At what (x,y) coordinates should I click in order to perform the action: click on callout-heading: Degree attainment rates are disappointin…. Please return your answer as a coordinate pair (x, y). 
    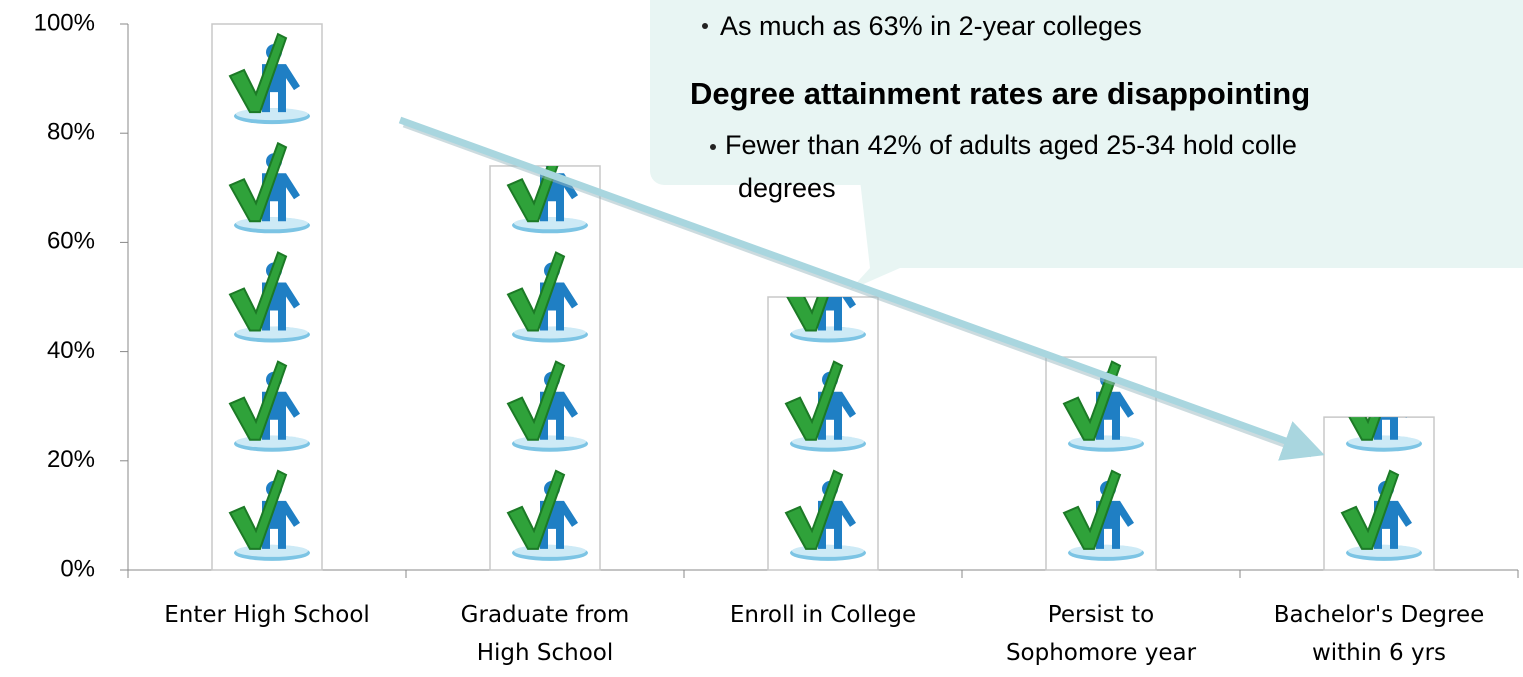
    Looking at the image, I should click on (1000, 93).